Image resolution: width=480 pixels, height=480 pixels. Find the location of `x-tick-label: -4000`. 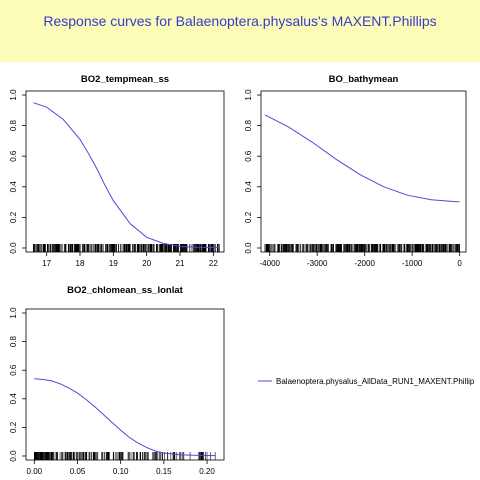

x-tick-label: -4000 is located at coordinates (270, 263).